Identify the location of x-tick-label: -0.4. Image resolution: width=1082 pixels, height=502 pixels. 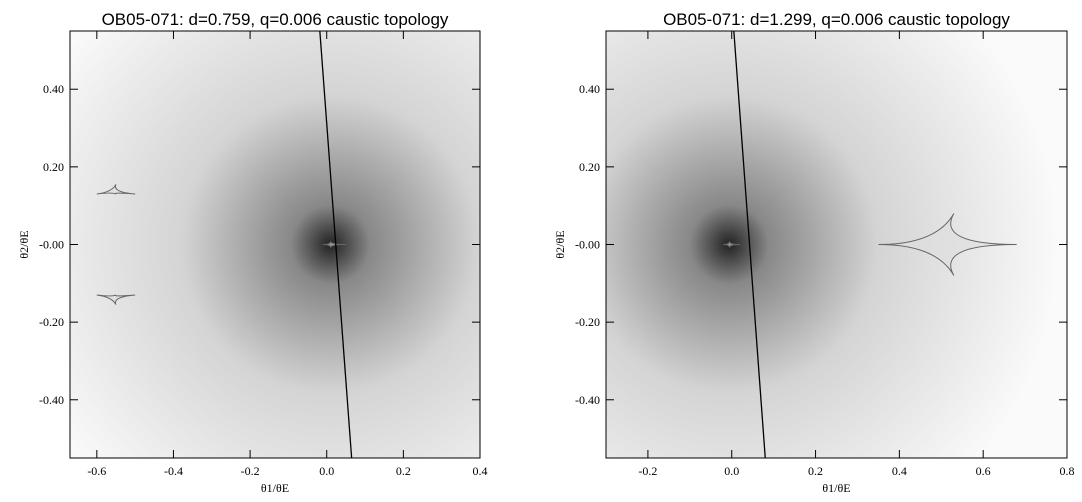
(173, 471).